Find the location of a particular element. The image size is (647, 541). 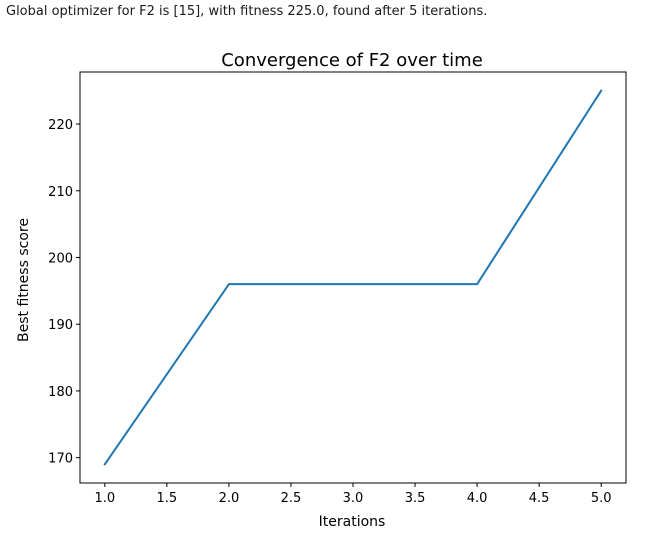

x-tick-label: 3.5 is located at coordinates (415, 498).